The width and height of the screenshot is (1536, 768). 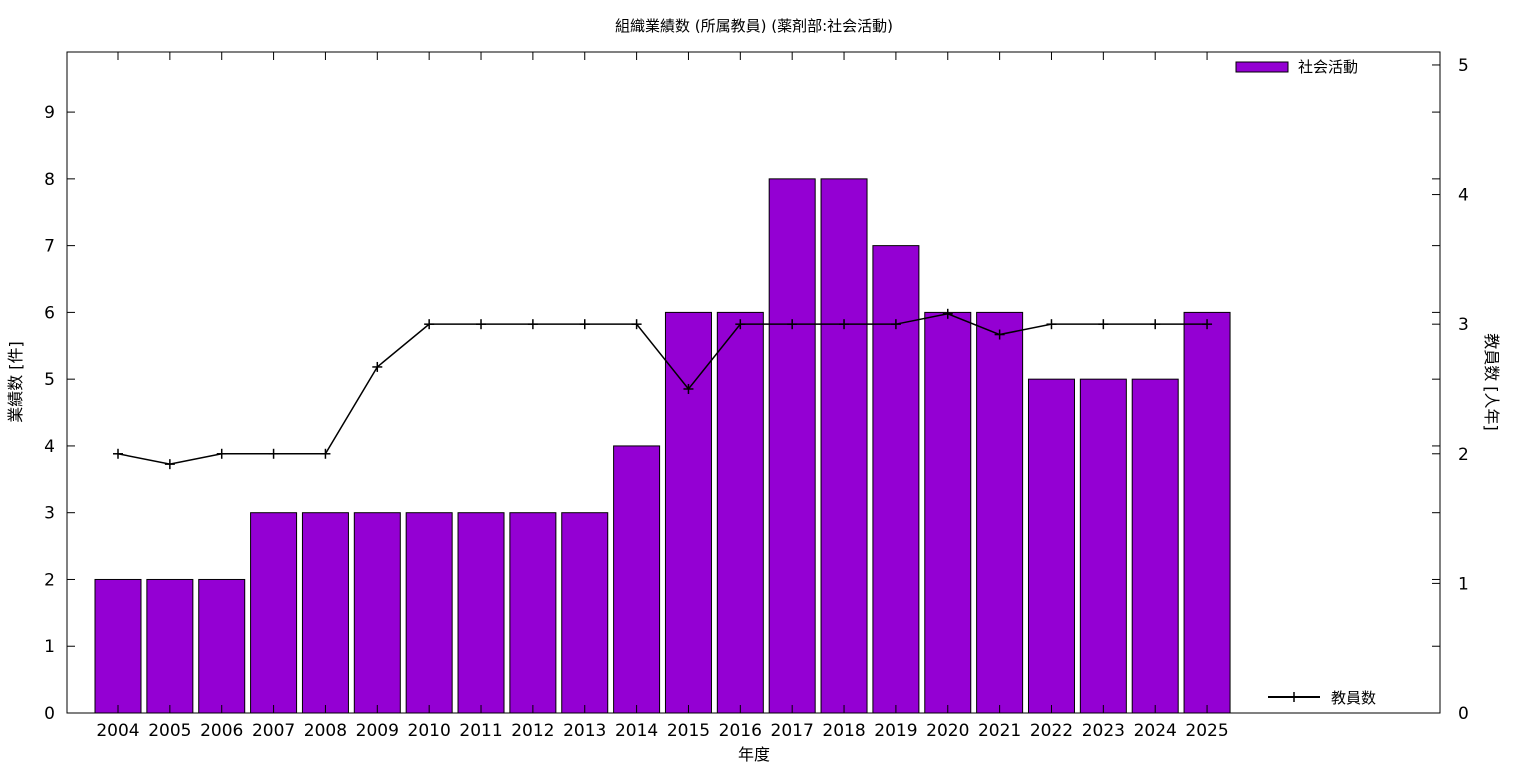 What do you see at coordinates (377, 613) in the screenshot?
I see `bar-2009` at bounding box center [377, 613].